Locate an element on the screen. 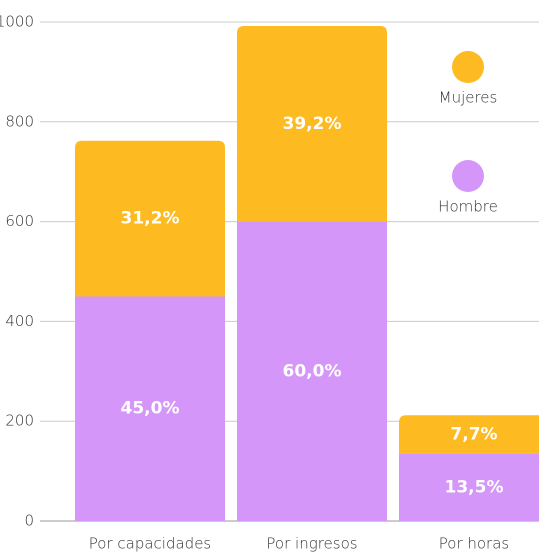 The width and height of the screenshot is (539, 553). x-tick-label: Por horas is located at coordinates (474, 544).